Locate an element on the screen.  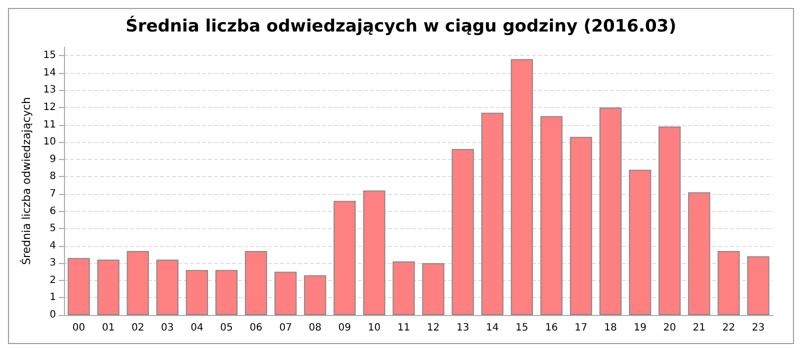
y-tick-label: 10 is located at coordinates (49, 142).